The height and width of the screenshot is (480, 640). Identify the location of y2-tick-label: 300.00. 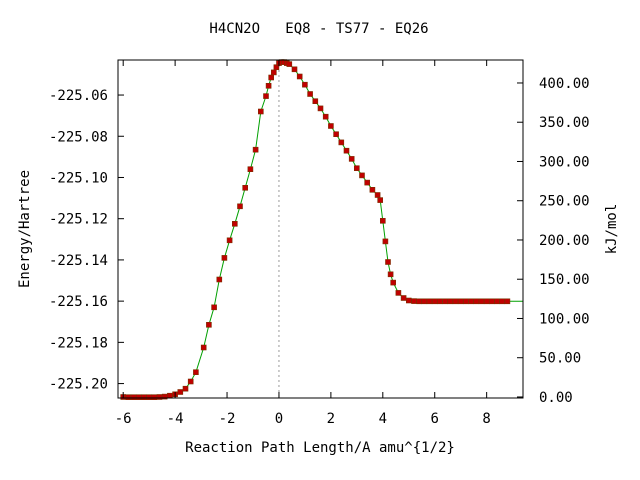
(564, 162).